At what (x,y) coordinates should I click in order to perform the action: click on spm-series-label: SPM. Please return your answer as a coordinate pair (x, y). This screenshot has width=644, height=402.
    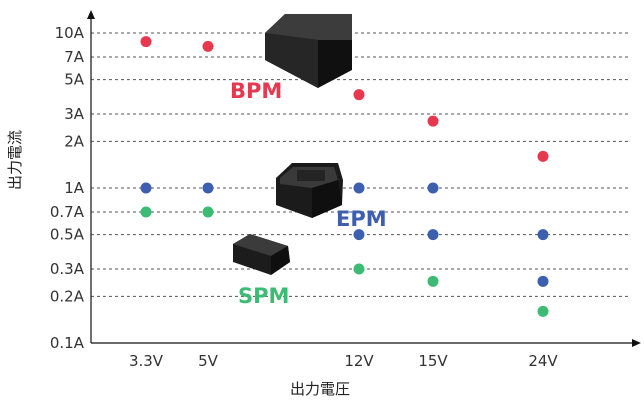
    Looking at the image, I should click on (263, 296).